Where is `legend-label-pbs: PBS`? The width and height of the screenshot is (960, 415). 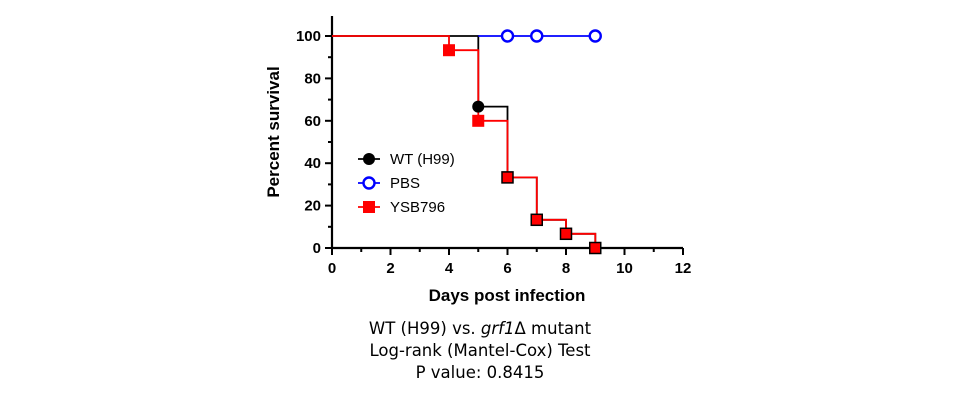
legend-label-pbs: PBS is located at coordinates (405, 183).